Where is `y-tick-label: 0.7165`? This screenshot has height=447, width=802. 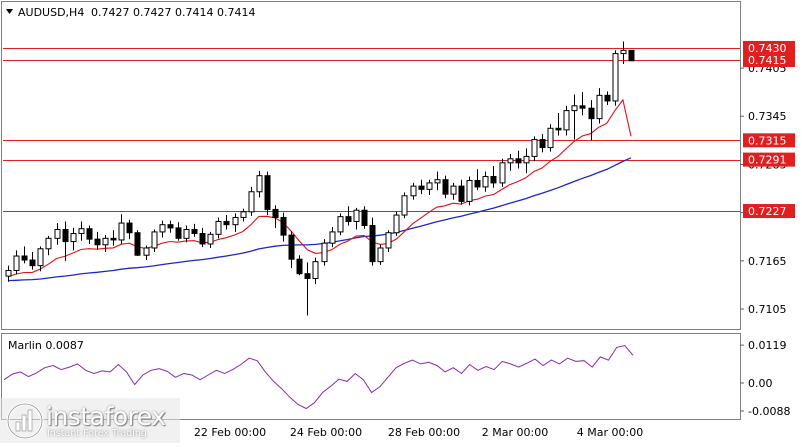
y-tick-label: 0.7165 is located at coordinates (767, 261).